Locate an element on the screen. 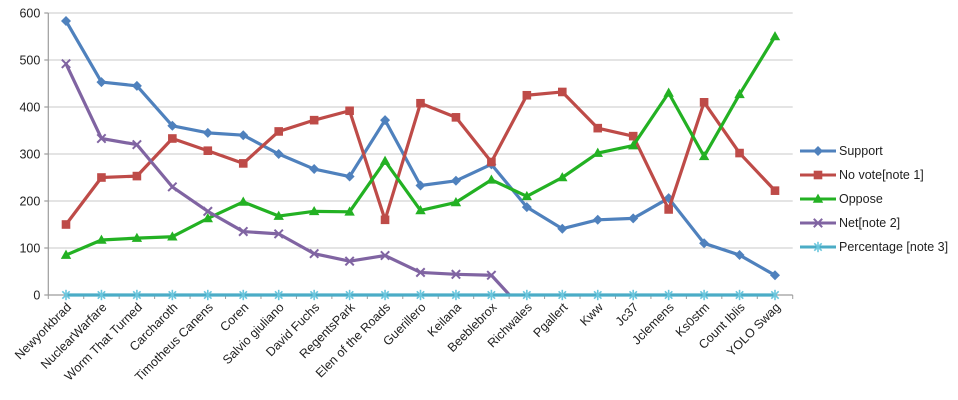  legend-marker-percentage is located at coordinates (818, 247).